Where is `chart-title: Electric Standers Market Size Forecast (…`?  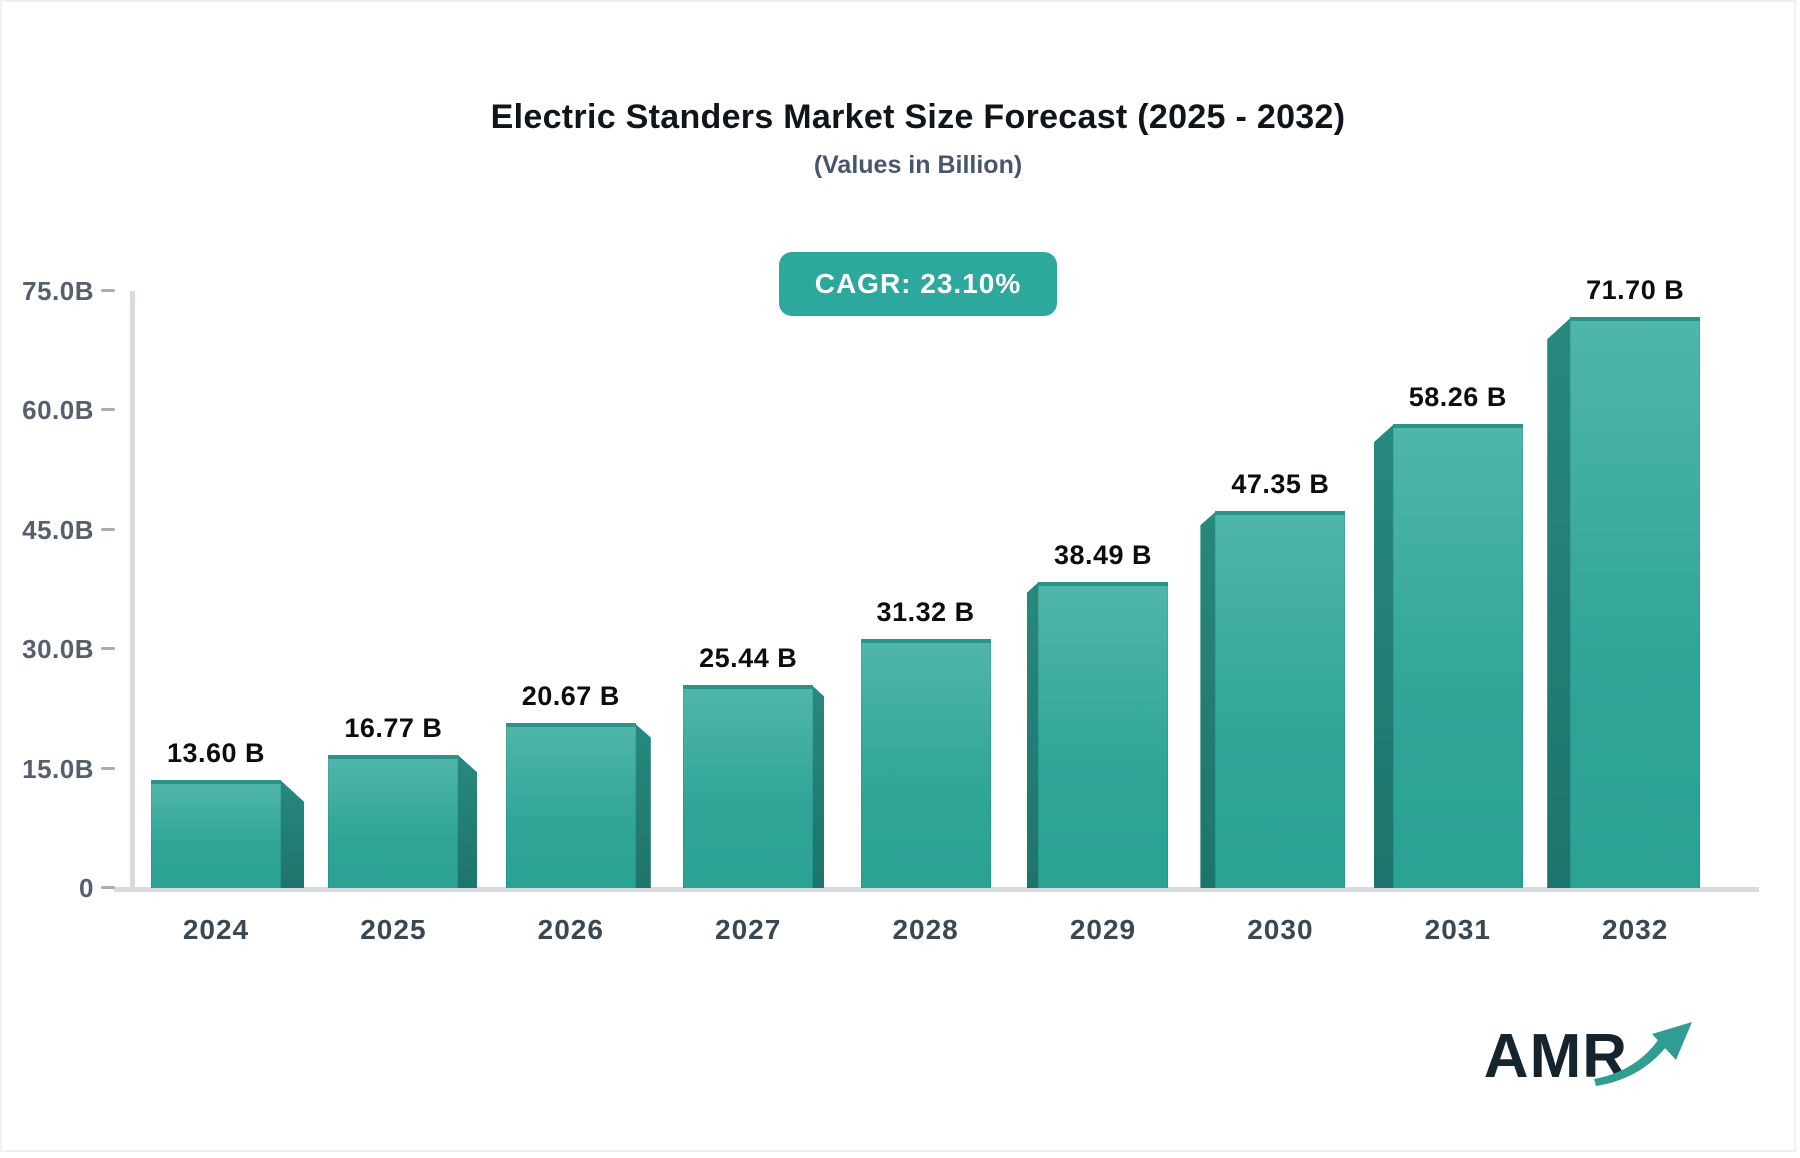
chart-title: Electric Standers Market Size Forecast (… is located at coordinates (918, 117).